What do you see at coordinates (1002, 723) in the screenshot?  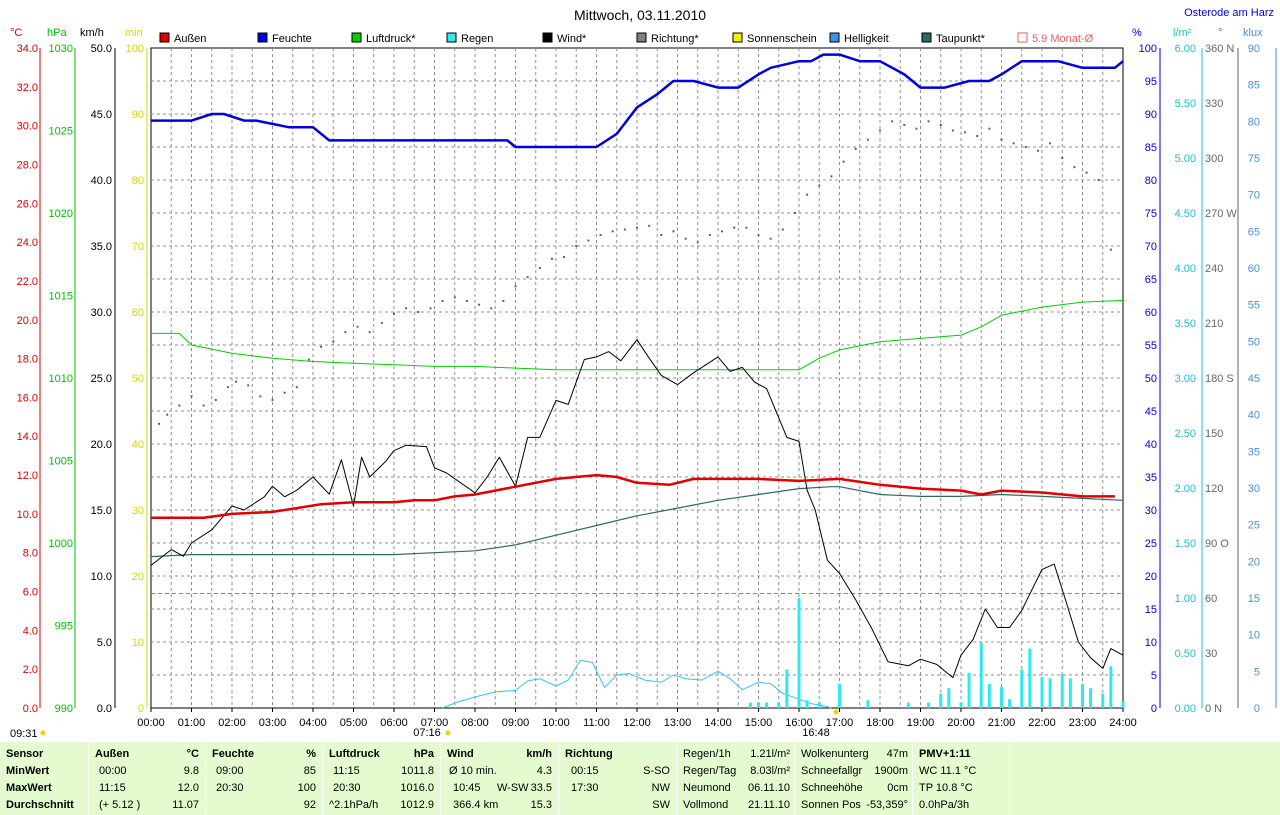 I see `x-tick-label: 21:00` at bounding box center [1002, 723].